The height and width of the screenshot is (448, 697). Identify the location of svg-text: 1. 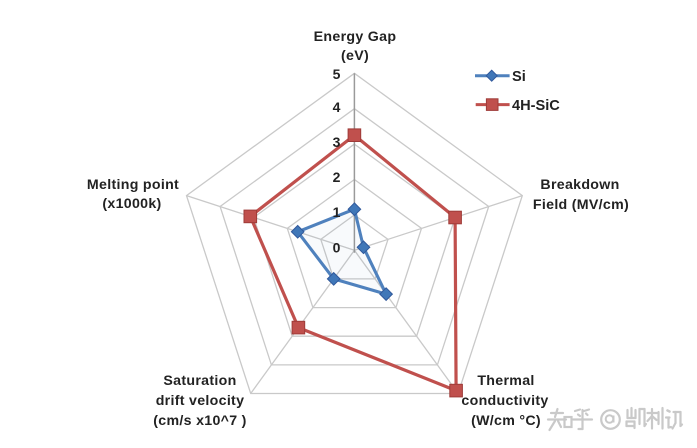
(337, 212).